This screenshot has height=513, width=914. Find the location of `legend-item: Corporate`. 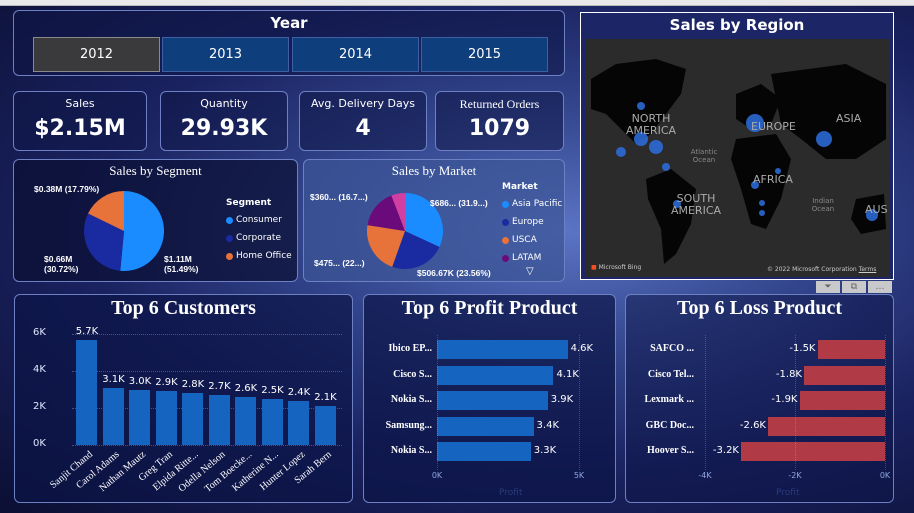

legend-item: Corporate is located at coordinates (259, 238).